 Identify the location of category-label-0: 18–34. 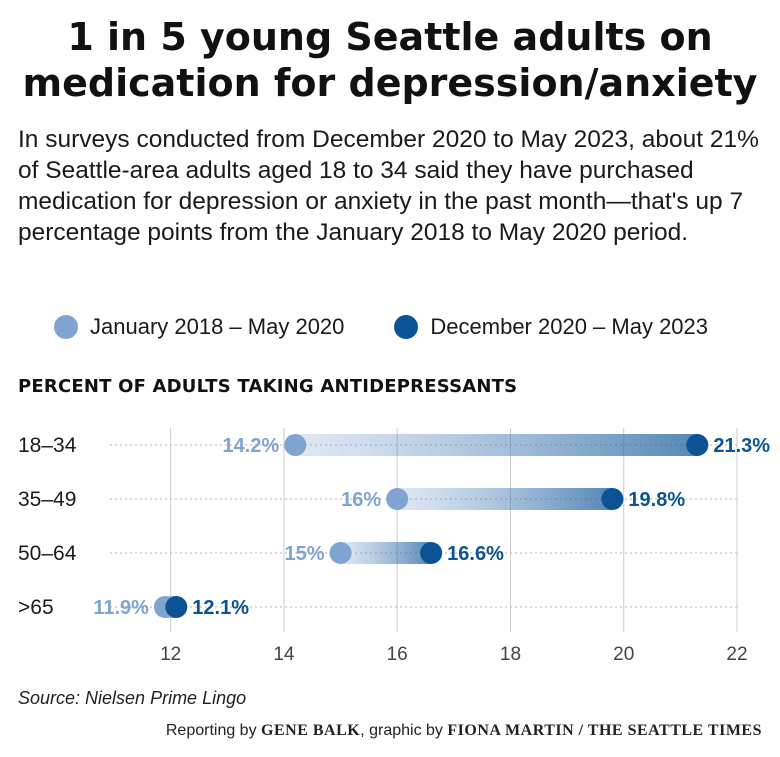
(47, 445).